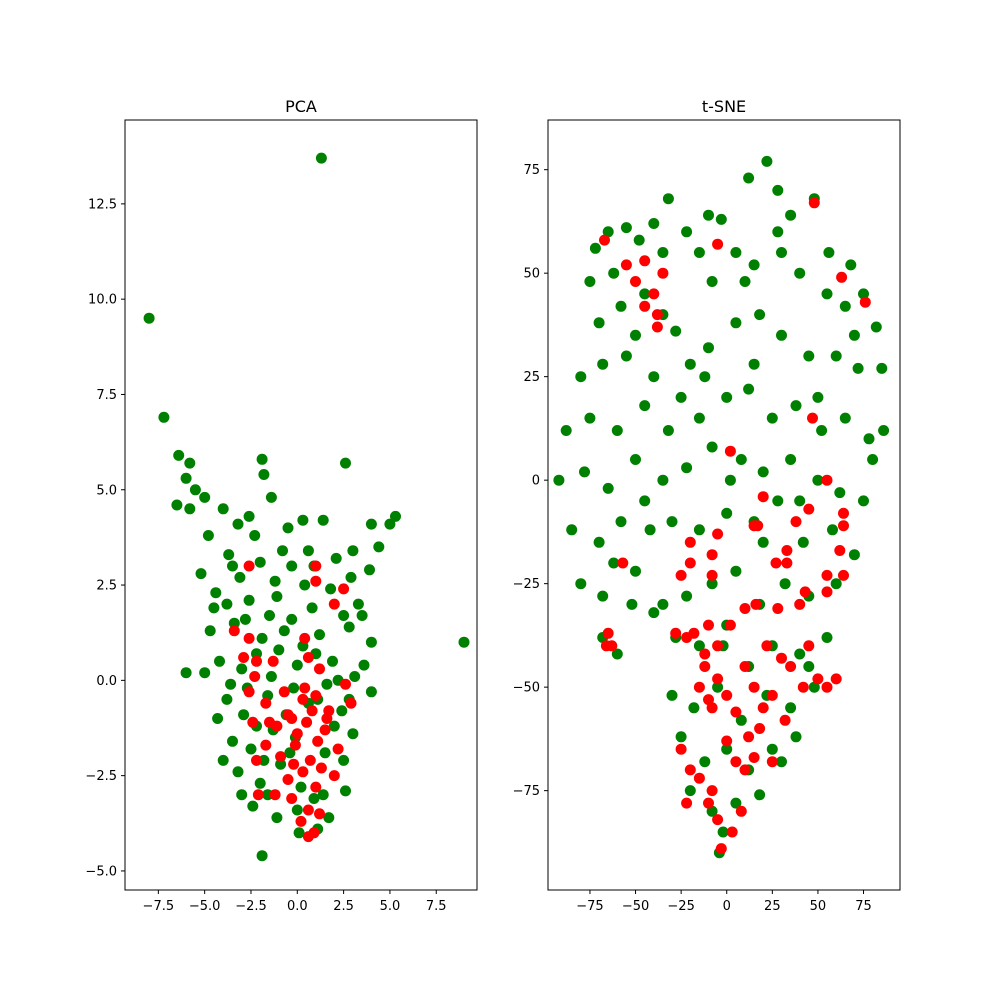 Image resolution: width=1000 pixels, height=1000 pixels. What do you see at coordinates (436, 906) in the screenshot?
I see `pca-x-tick-label: 7.5` at bounding box center [436, 906].